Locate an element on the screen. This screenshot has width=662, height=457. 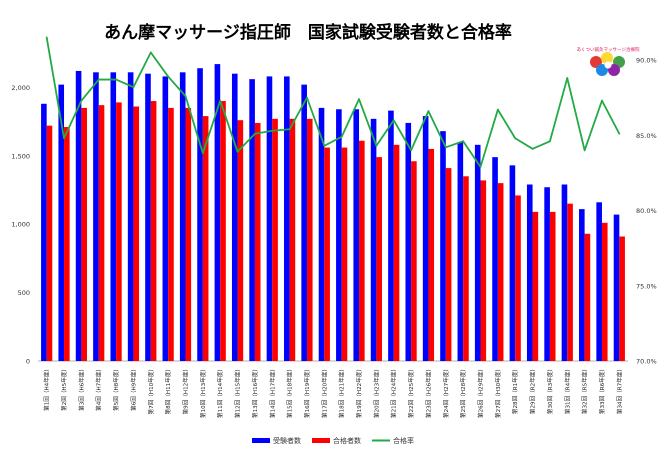
y-left-tick-label: 2,000 is located at coordinates (20, 88).